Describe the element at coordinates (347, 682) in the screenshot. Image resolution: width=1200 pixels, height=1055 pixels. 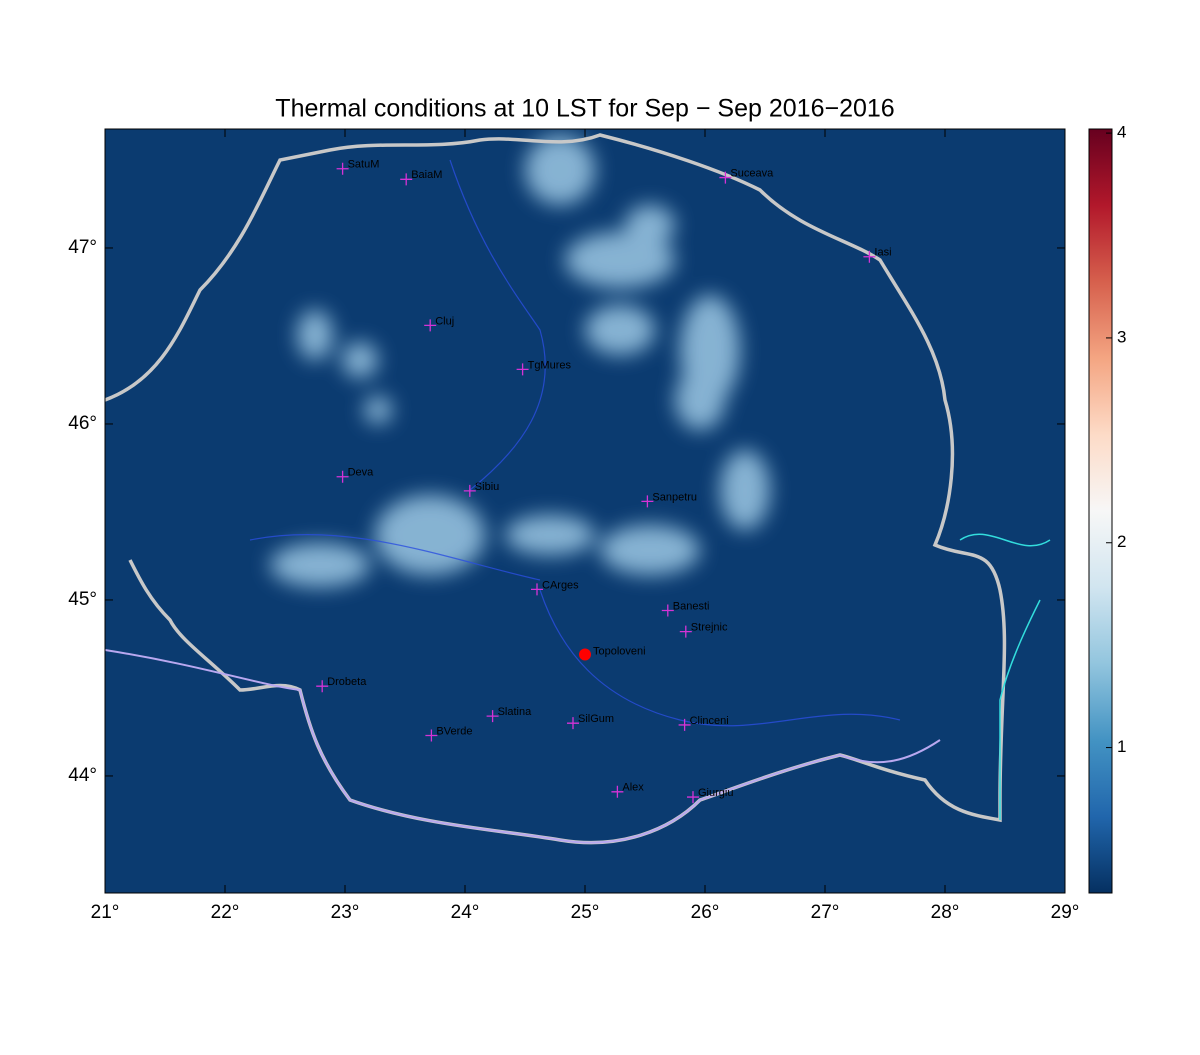
I see `city-label: Drobeta` at that location.